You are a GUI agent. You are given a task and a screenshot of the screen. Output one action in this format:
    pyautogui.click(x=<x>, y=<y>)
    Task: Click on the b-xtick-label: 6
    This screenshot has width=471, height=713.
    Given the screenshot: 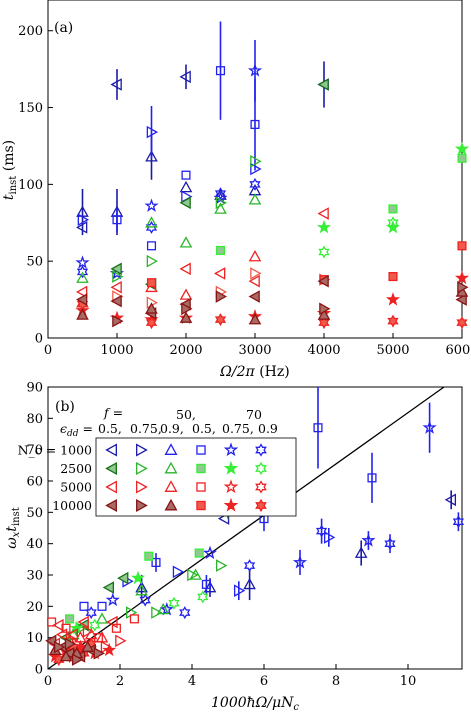 What is the action you would take?
    pyautogui.click(x=264, y=681)
    